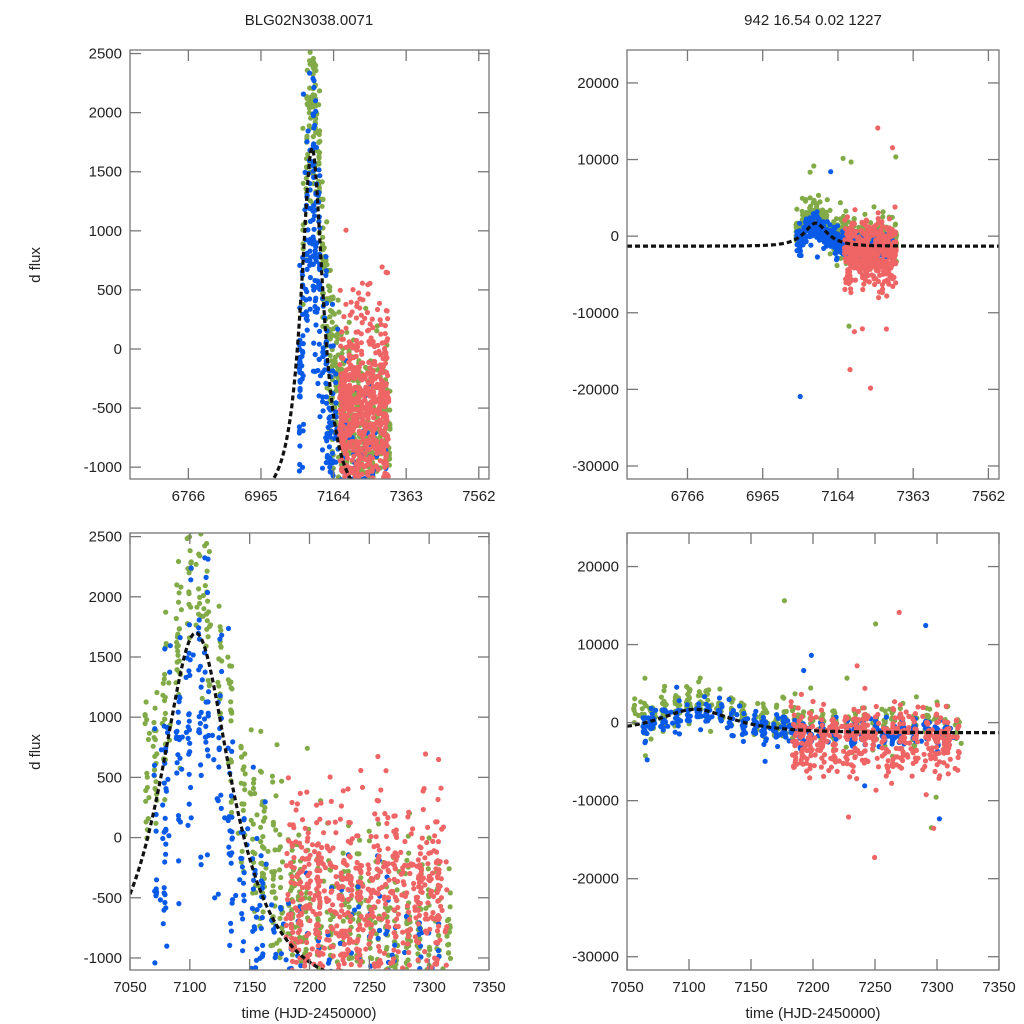  I want to click on y-tick-label: 20000, so click(598, 83).